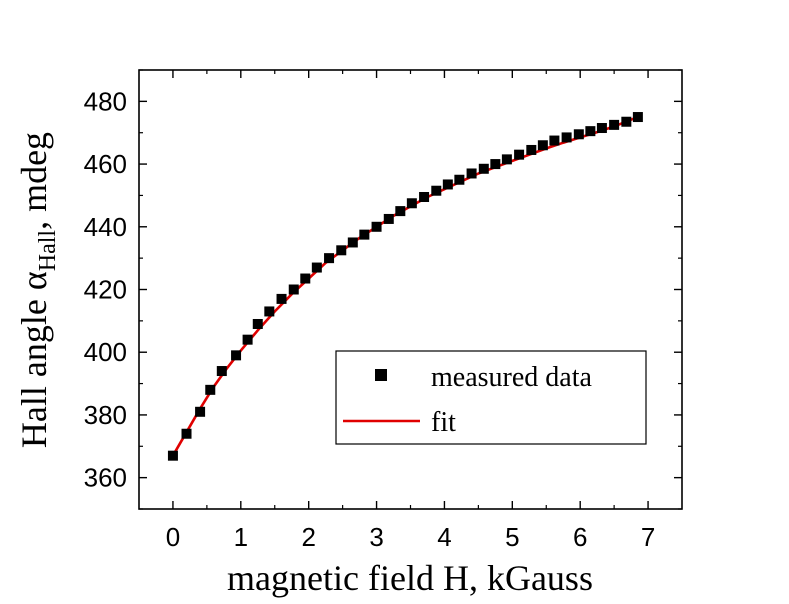  I want to click on y-tick-label: 460, so click(105, 164).